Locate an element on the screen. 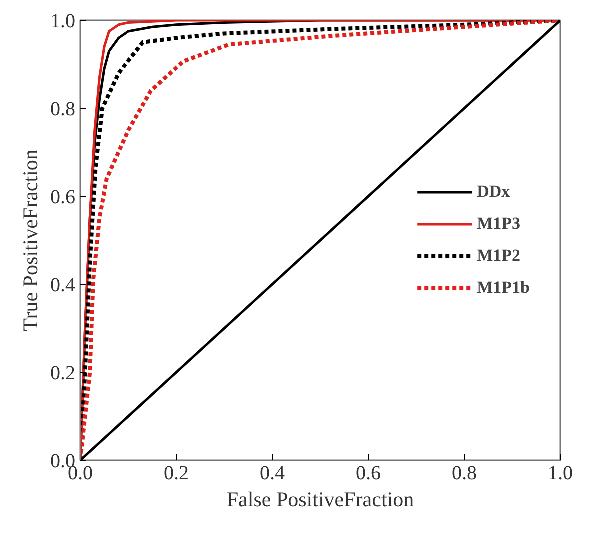  x-tick-label: 0.6 is located at coordinates (368, 473).